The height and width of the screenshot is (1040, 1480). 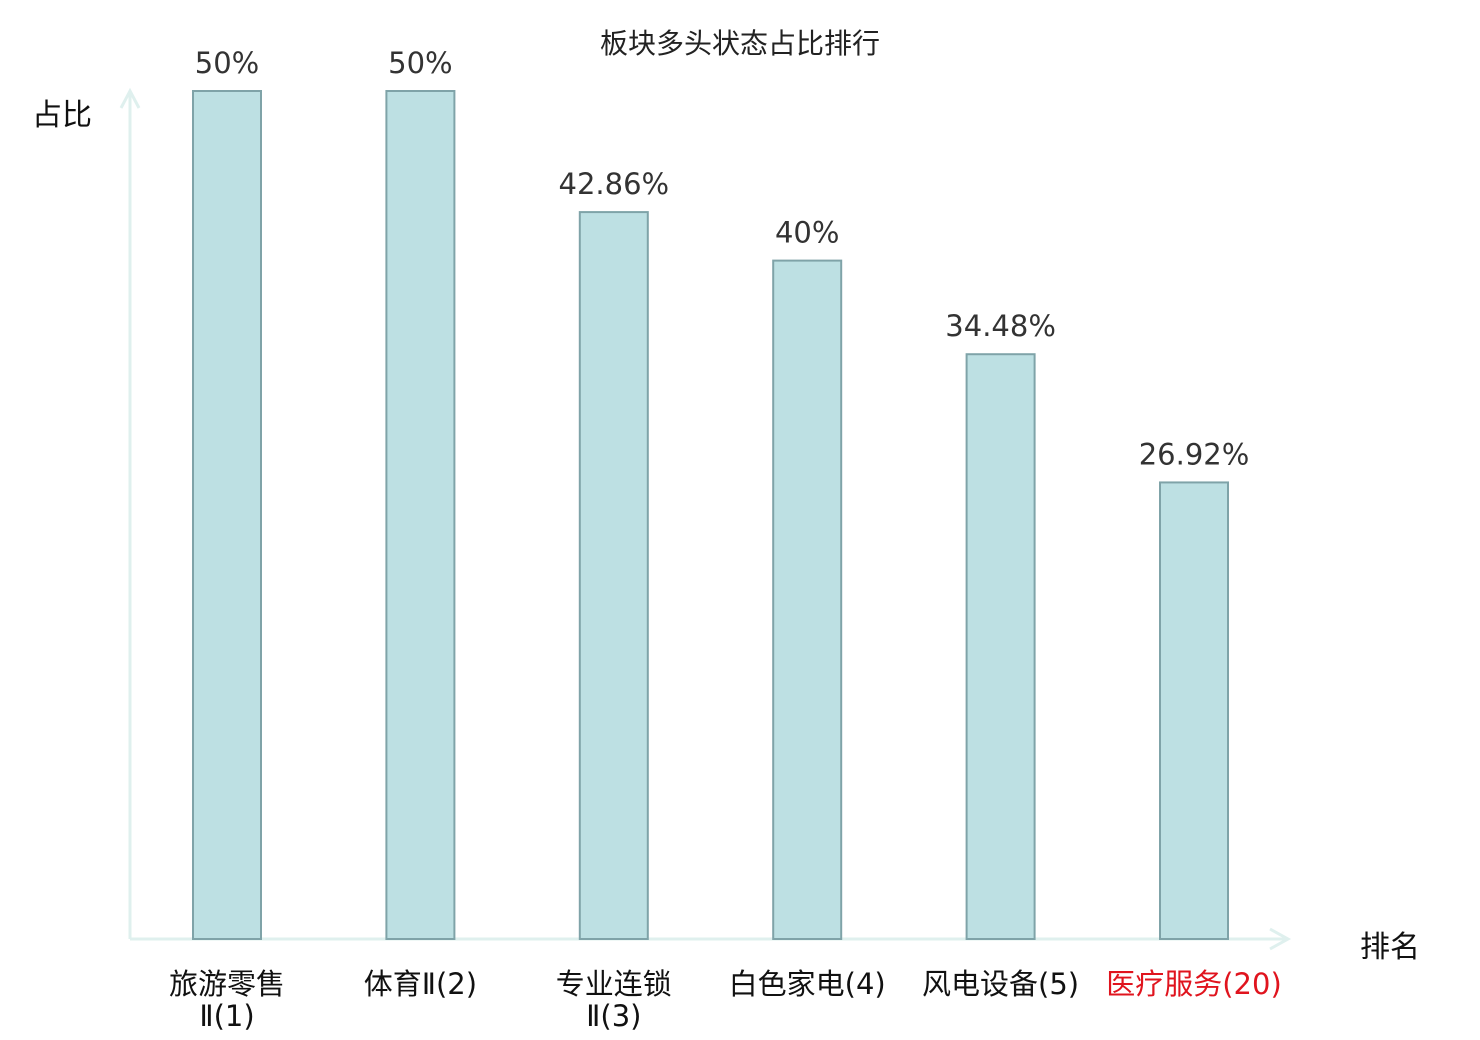 What do you see at coordinates (420, 984) in the screenshot?
I see `x-tick-label: 体育Ⅱ(2)` at bounding box center [420, 984].